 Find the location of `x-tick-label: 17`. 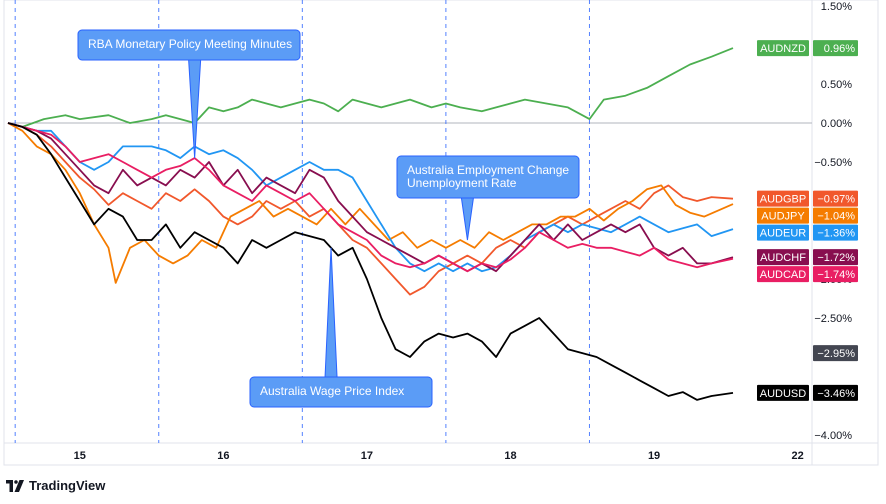

x-tick-label: 17 is located at coordinates (367, 456).